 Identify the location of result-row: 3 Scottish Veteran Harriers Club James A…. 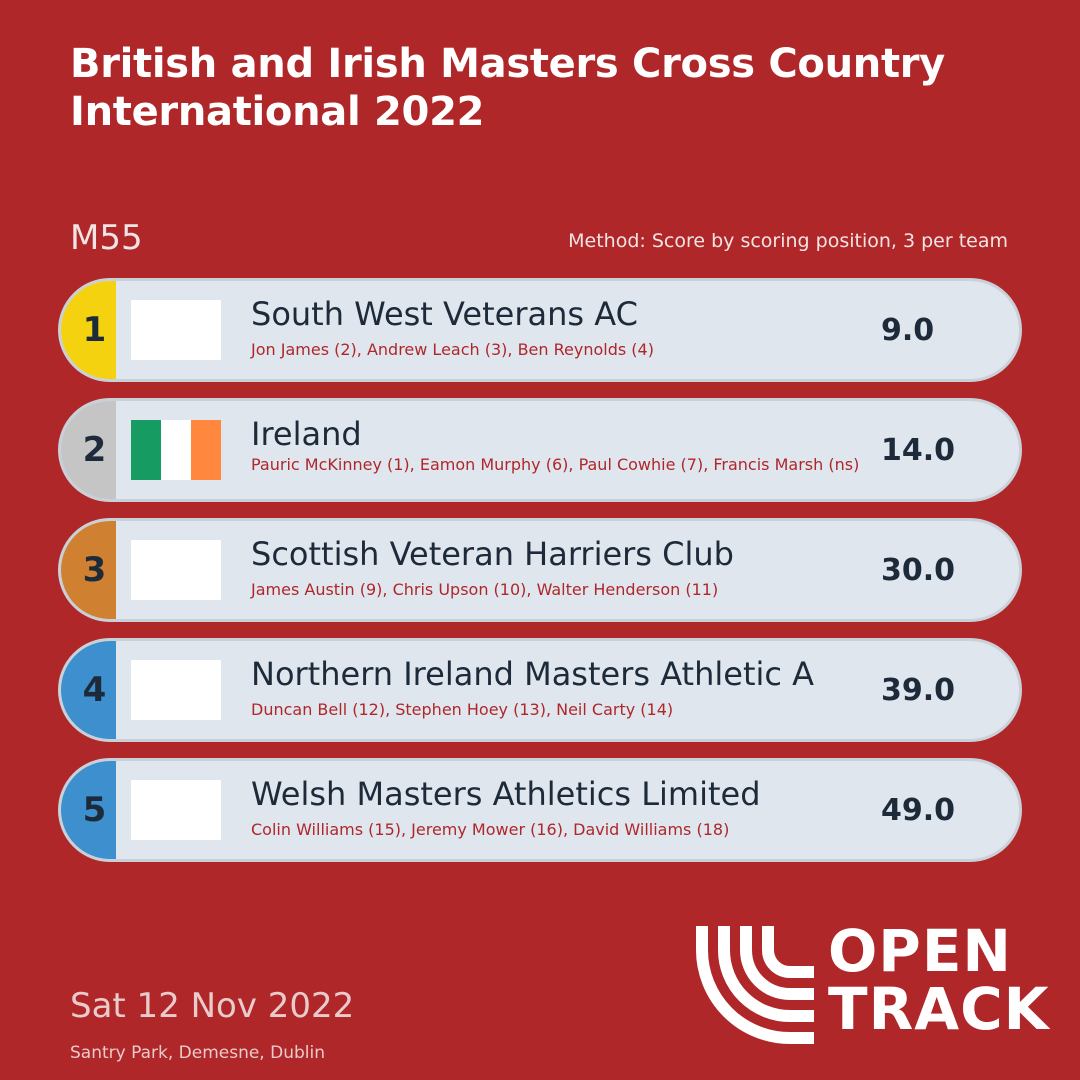
(540, 570).